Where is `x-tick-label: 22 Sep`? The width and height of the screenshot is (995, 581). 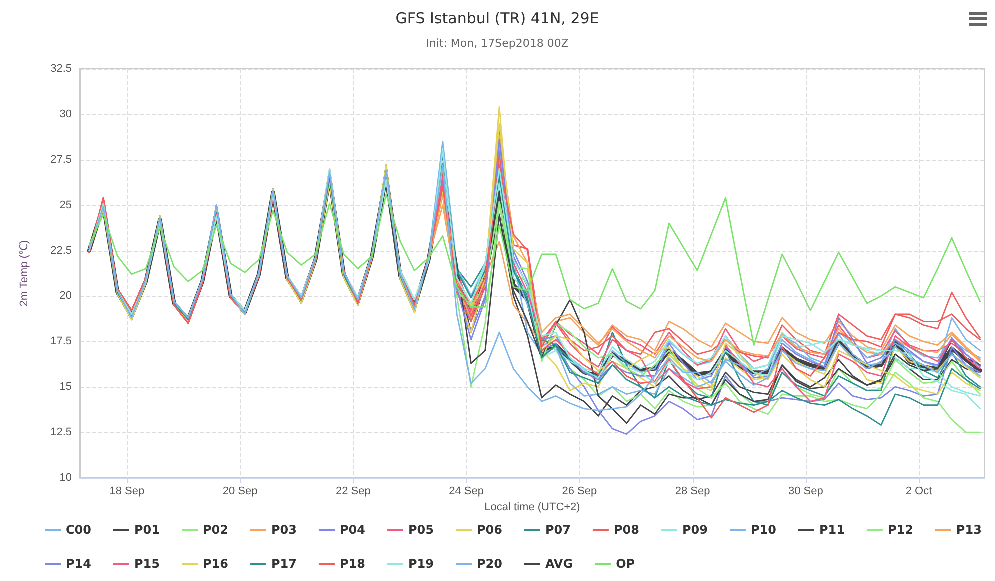
x-tick-label: 22 Sep is located at coordinates (353, 492).